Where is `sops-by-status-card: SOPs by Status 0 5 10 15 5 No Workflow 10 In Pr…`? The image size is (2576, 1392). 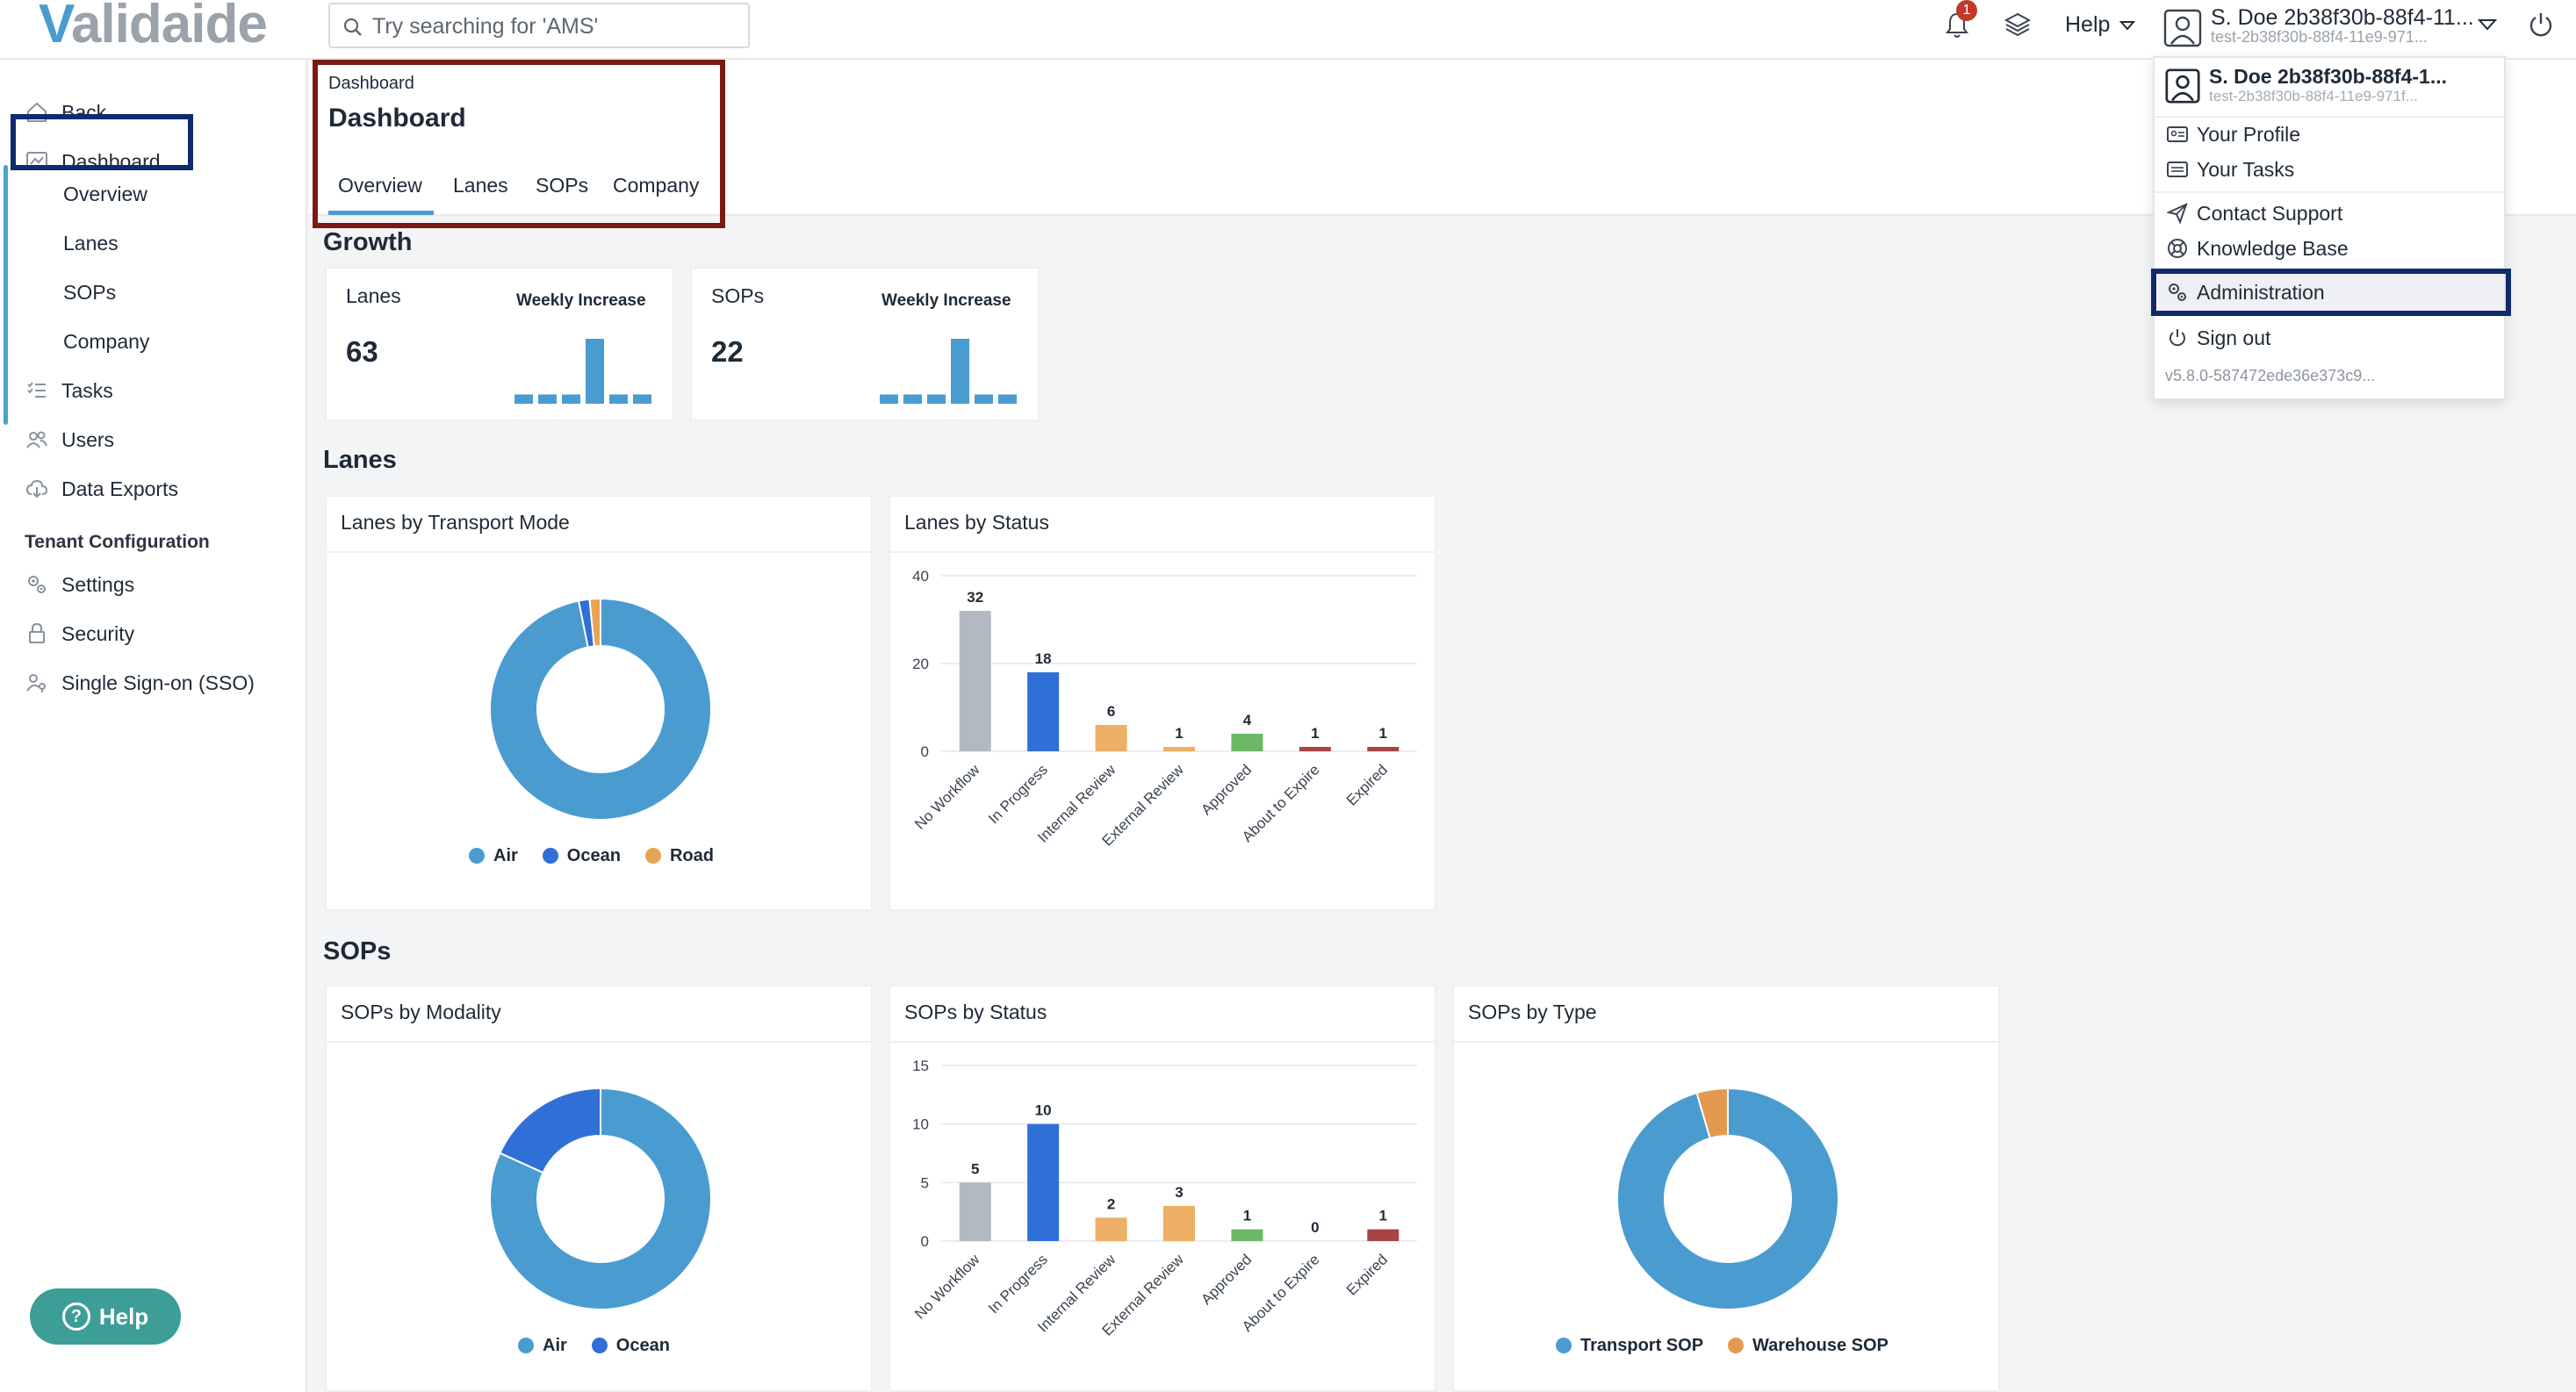 sops-by-status-card: SOPs by Status 0 5 10 15 5 No Workflow 10 In Pr… is located at coordinates (1162, 1188).